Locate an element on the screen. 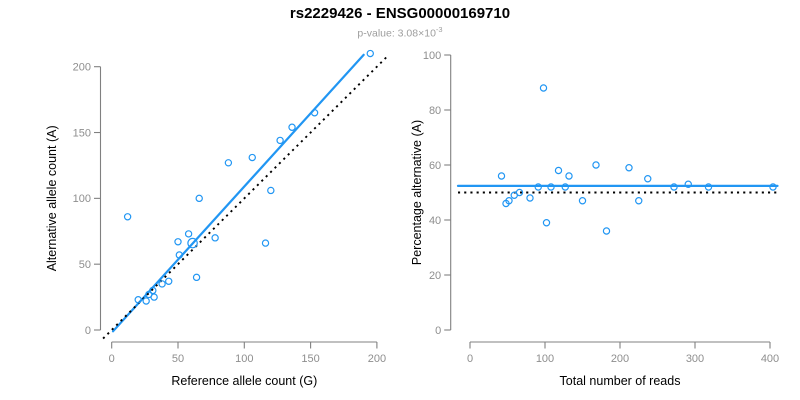 The width and height of the screenshot is (800, 400). x-tick-label: 300 is located at coordinates (695, 359).